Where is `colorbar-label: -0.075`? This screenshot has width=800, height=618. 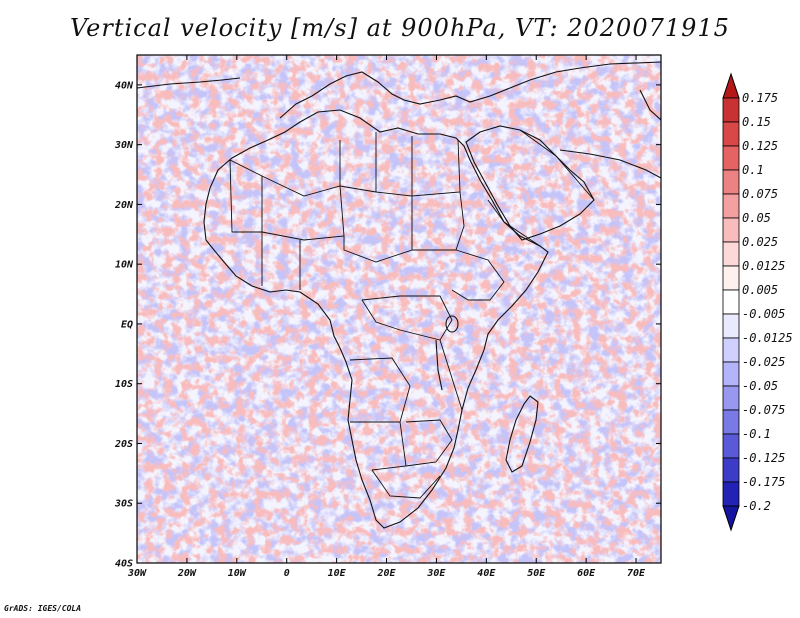 colorbar-label: -0.075 is located at coordinates (763, 410).